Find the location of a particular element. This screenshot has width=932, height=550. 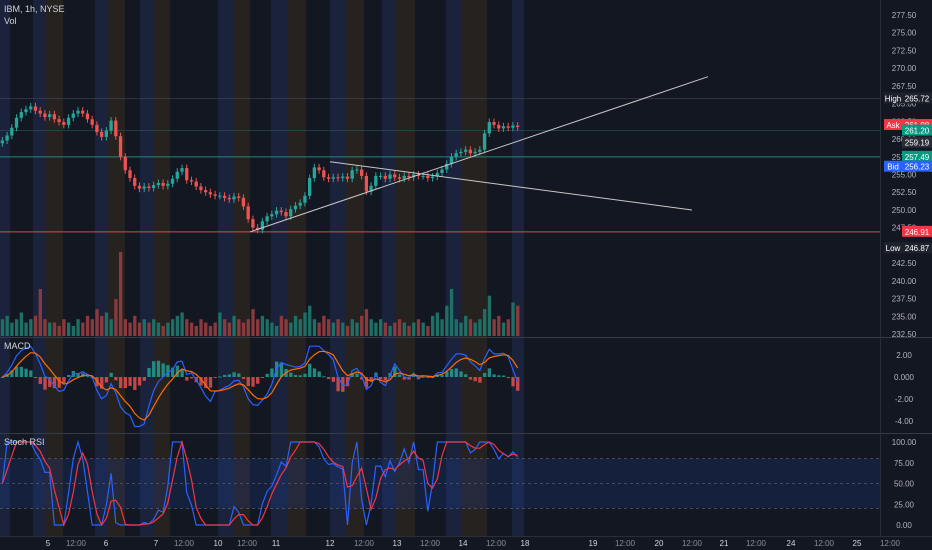

price-tick-label: 235.00 is located at coordinates (904, 316).